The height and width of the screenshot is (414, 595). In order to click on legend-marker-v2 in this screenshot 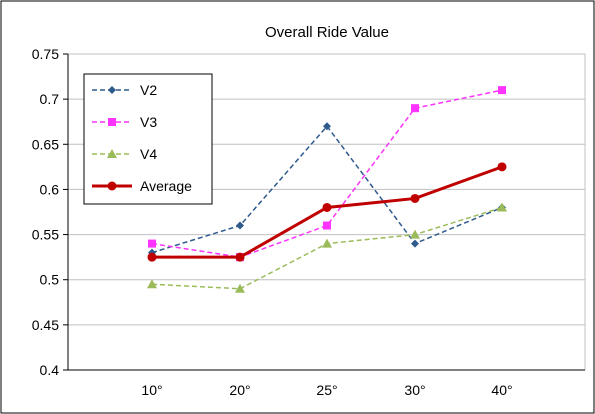, I will do `click(112, 90)`.